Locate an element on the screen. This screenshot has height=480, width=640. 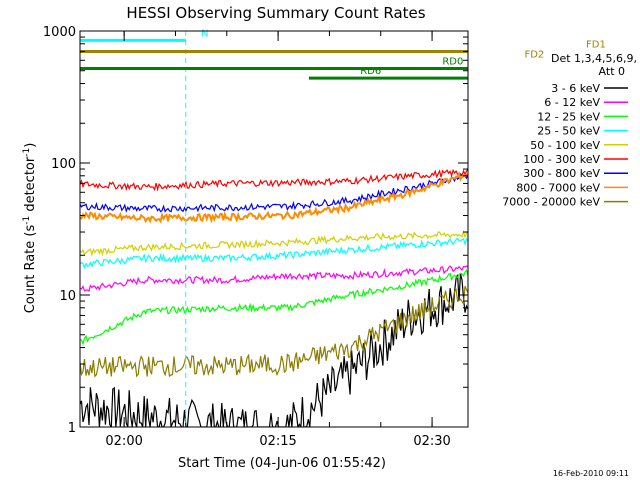
flag-label-rd6: RD6 is located at coordinates (370, 71).